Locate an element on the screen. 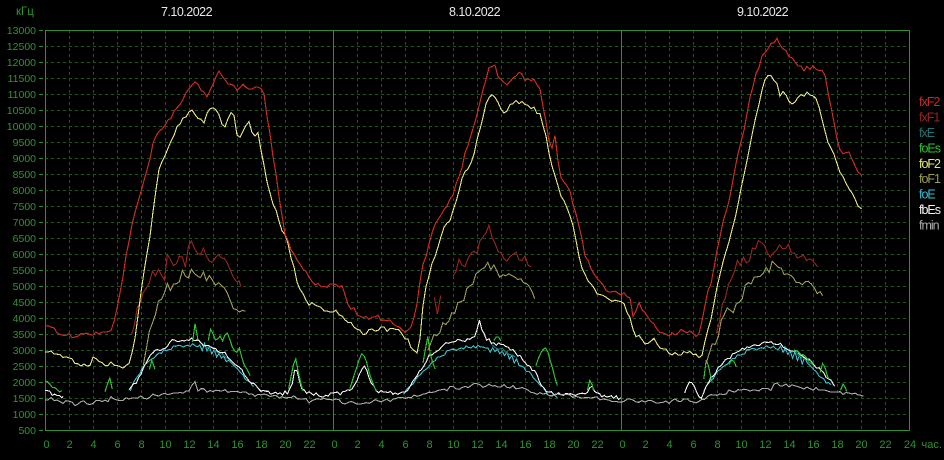 The image size is (944, 460). svg-text: fbEs is located at coordinates (930, 210).